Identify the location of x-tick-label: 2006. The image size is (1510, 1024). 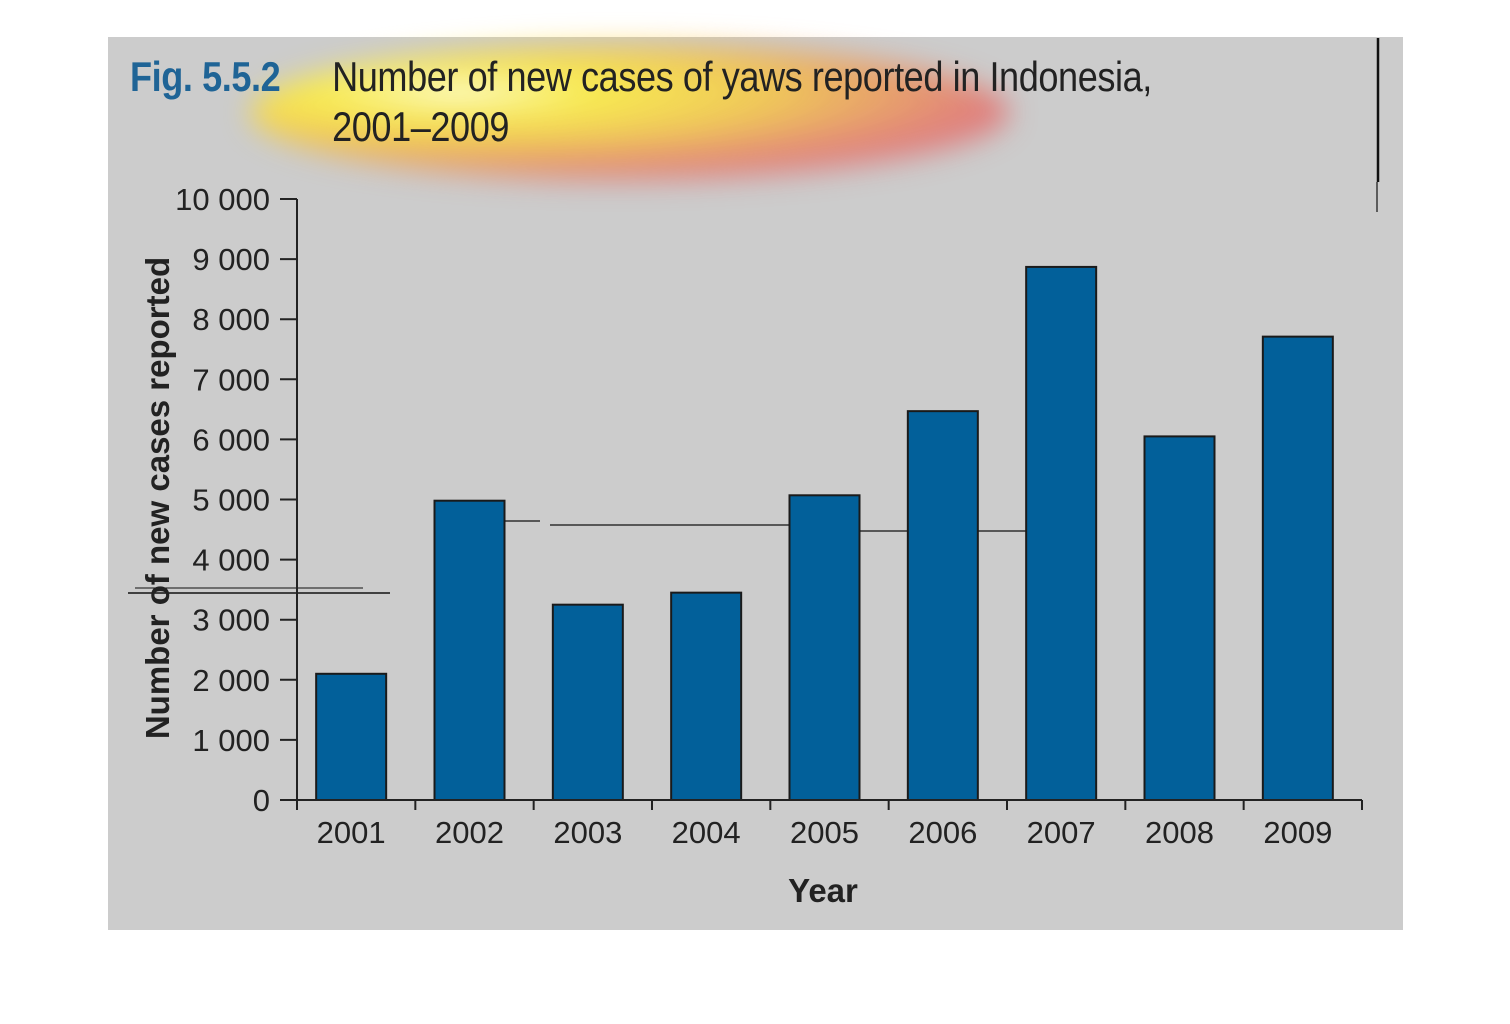
(942, 832).